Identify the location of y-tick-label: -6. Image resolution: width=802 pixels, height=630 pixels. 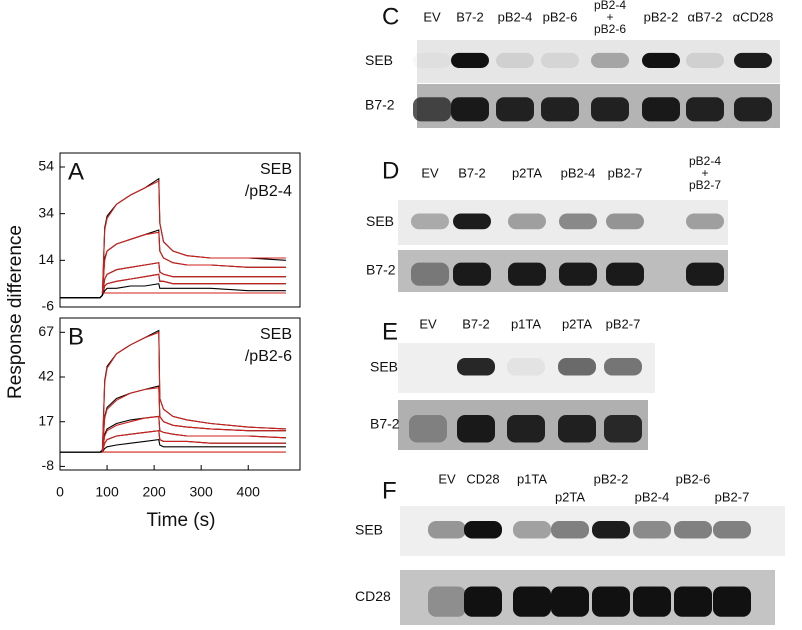
(48, 306).